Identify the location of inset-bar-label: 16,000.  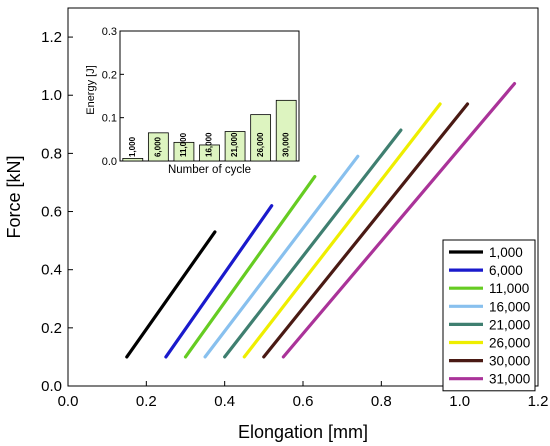
(209, 144).